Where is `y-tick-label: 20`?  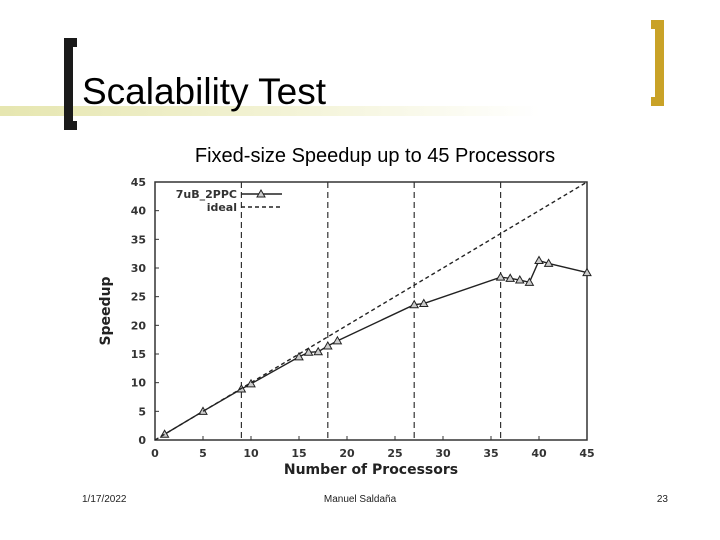
y-tick-label: 20 is located at coordinates (139, 325).